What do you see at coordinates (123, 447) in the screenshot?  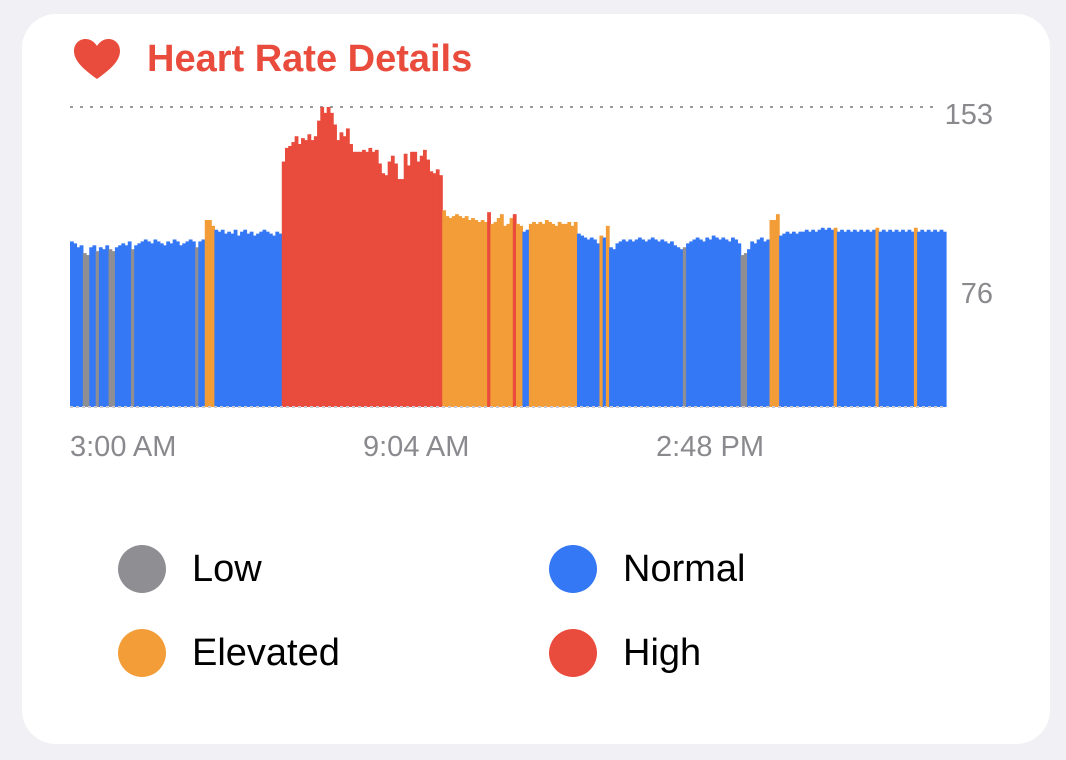 I see `x-tick-label: 3:00 AM` at bounding box center [123, 447].